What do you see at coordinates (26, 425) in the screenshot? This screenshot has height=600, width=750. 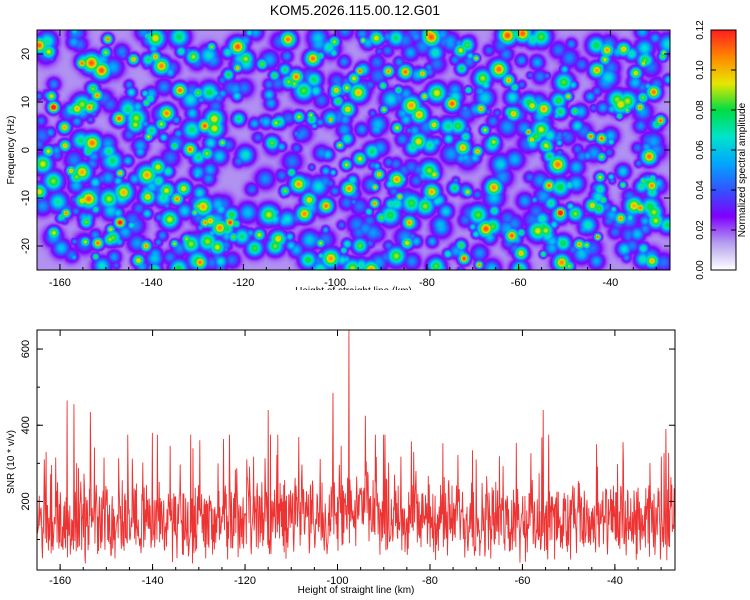 I see `snr-ytick-label: 400` at bounding box center [26, 425].